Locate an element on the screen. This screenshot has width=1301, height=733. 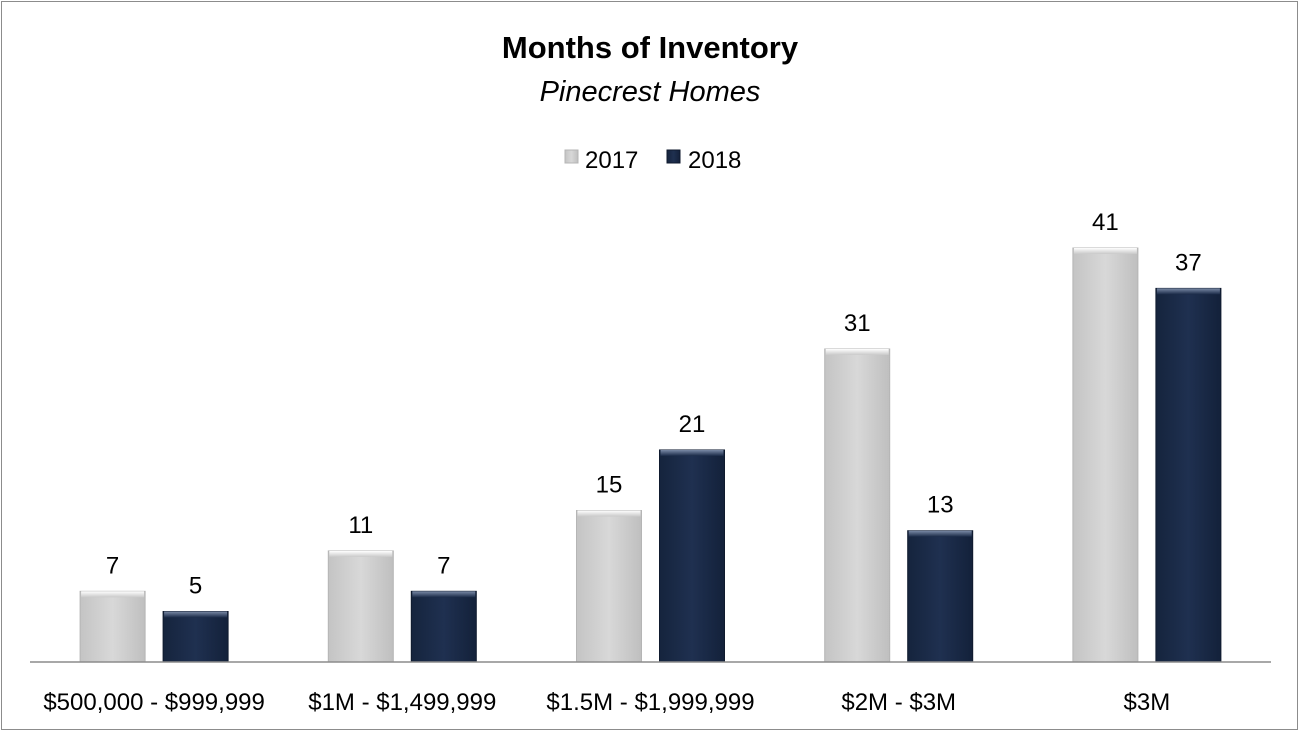
data-label-2017-4: 41 is located at coordinates (1105, 222).